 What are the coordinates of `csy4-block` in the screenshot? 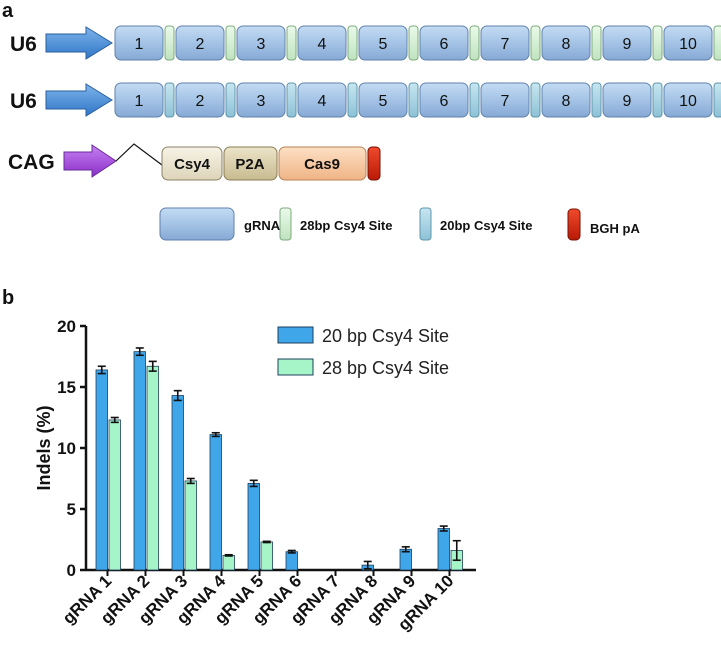 It's located at (192, 163).